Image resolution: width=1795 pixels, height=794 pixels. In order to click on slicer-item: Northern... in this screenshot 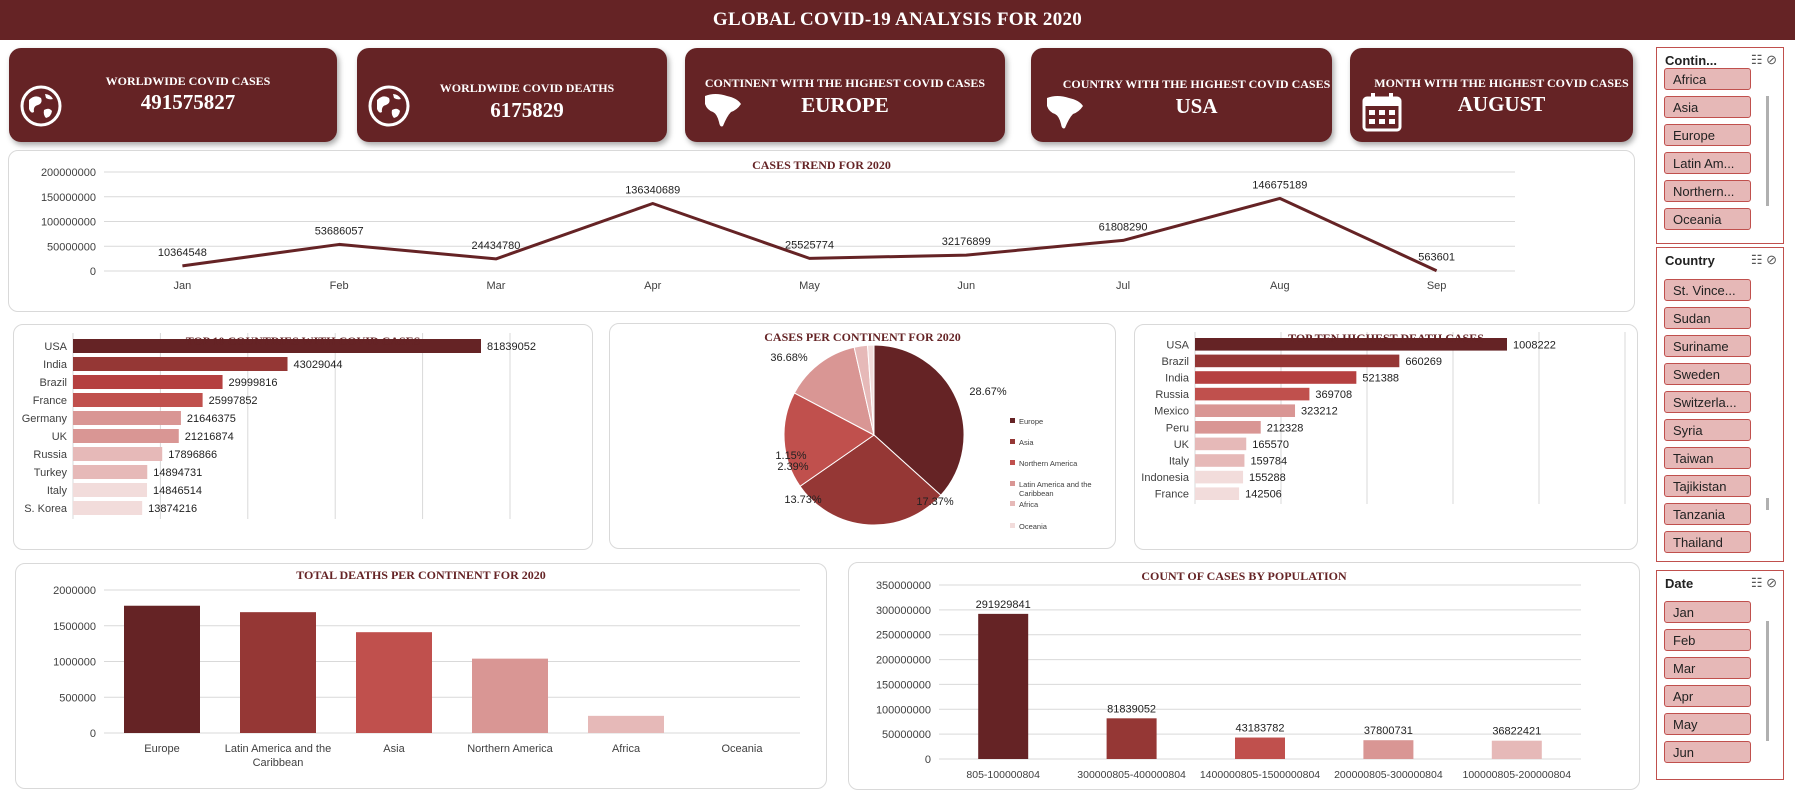, I will do `click(1707, 191)`.